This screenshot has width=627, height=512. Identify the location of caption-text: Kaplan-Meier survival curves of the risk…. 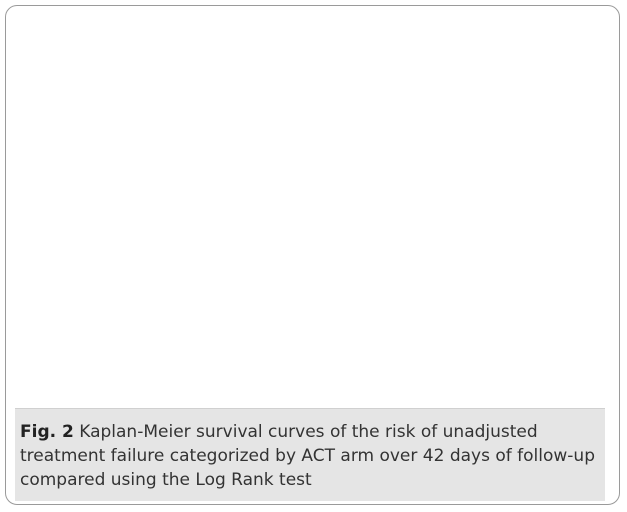
(307, 456).